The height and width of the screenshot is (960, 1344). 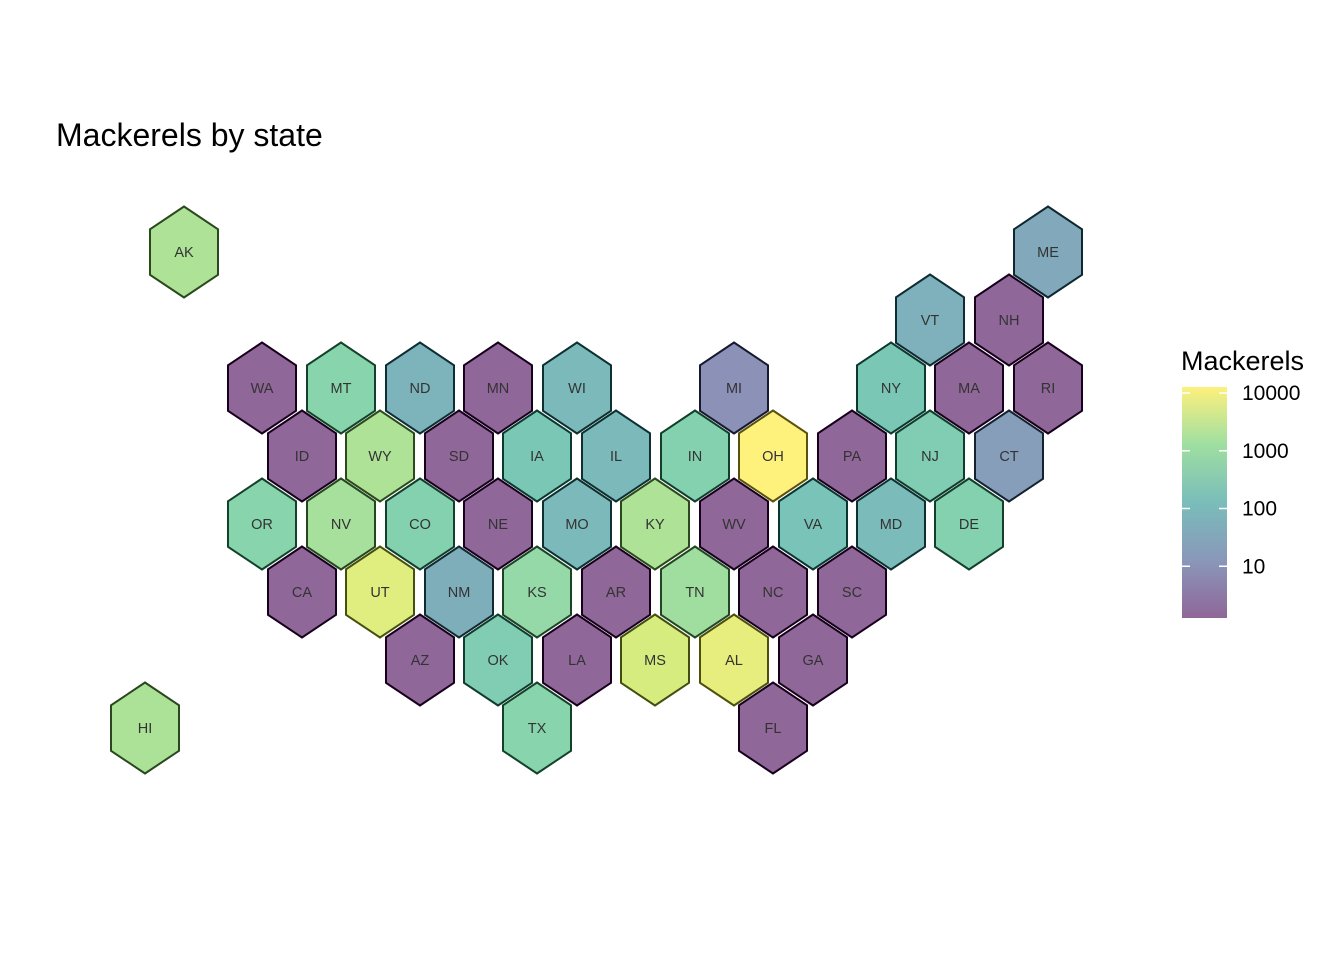 What do you see at coordinates (262, 388) in the screenshot?
I see `state-wa: WA` at bounding box center [262, 388].